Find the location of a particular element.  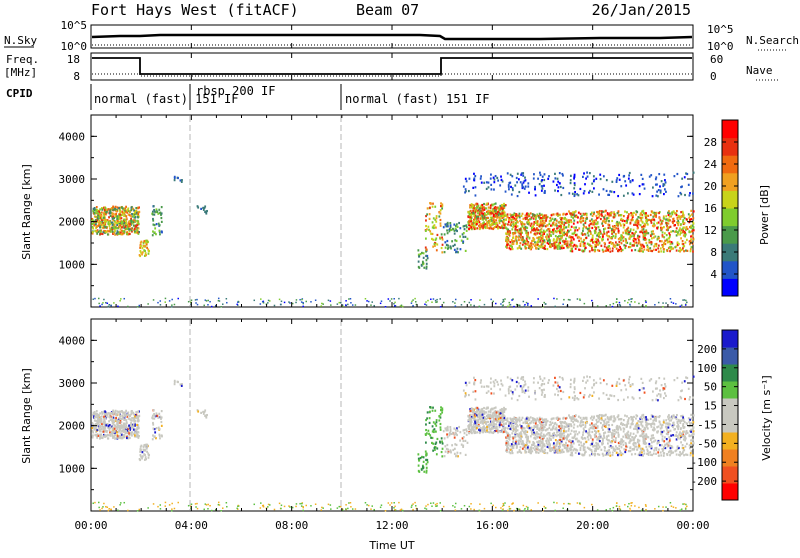

velocity-colorbar-label: Velocity [m s⁻¹] is located at coordinates (766, 417).